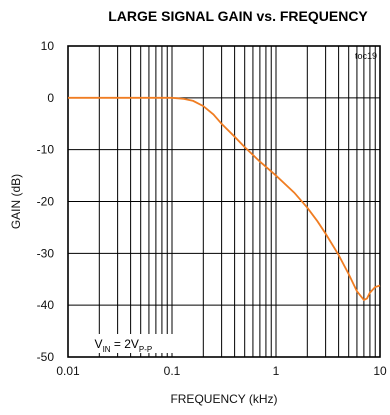 This screenshot has width=390, height=415. What do you see at coordinates (124, 345) in the screenshot?
I see `annotation-text: VIN = 2VP-P` at bounding box center [124, 345].